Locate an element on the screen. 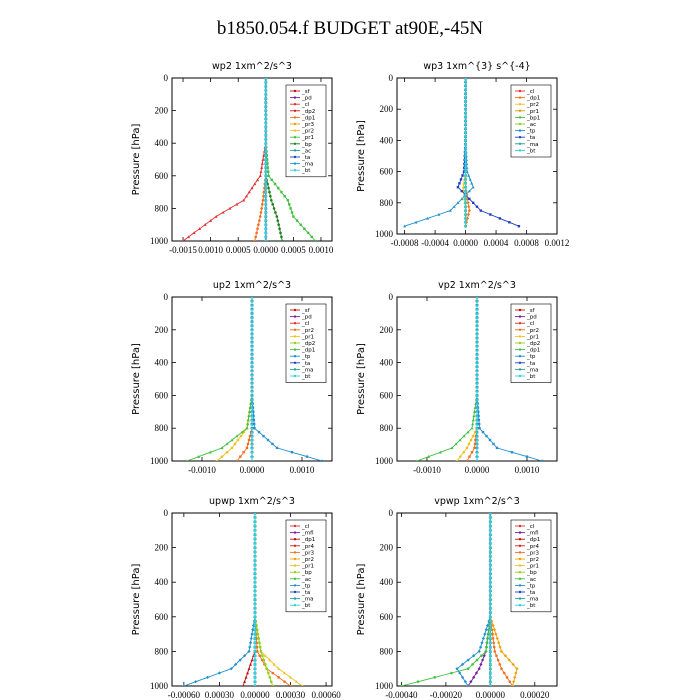  x-tick-label: 0.0000 is located at coordinates (465, 243).